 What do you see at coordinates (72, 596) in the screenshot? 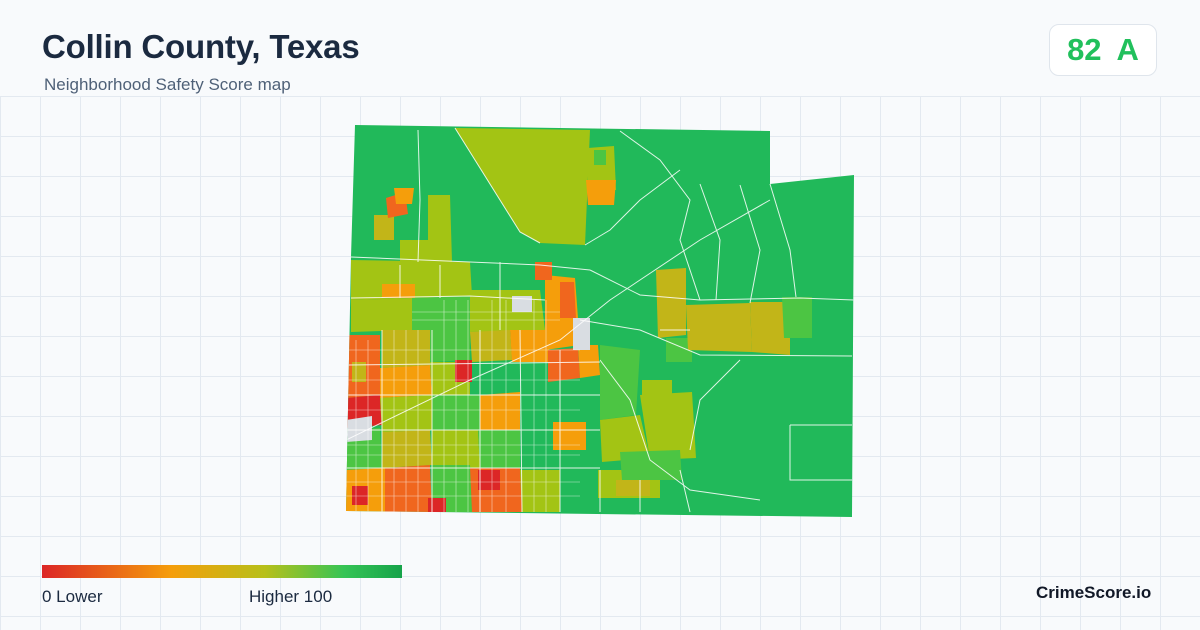
I see `legend-min-label: 0 Lower` at bounding box center [72, 596].